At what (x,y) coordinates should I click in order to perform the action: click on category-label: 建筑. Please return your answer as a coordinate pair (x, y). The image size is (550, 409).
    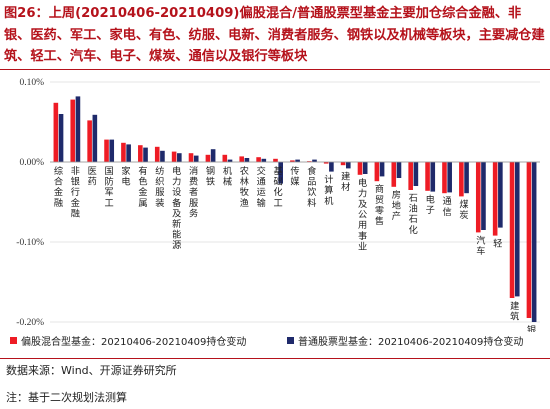
    Looking at the image, I should click on (514, 311).